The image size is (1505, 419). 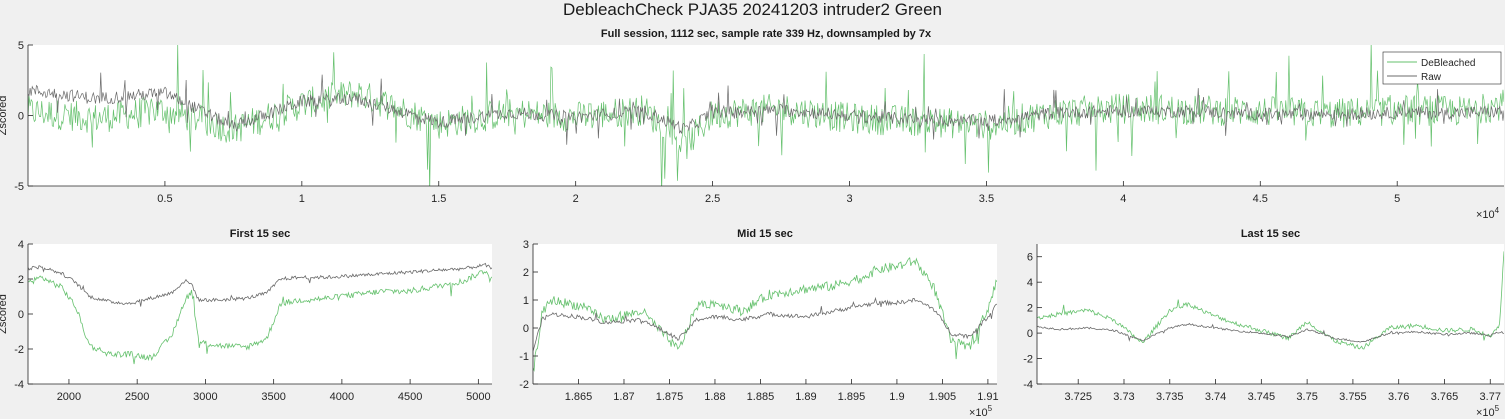 I want to click on legend-frame, so click(x=1442, y=68).